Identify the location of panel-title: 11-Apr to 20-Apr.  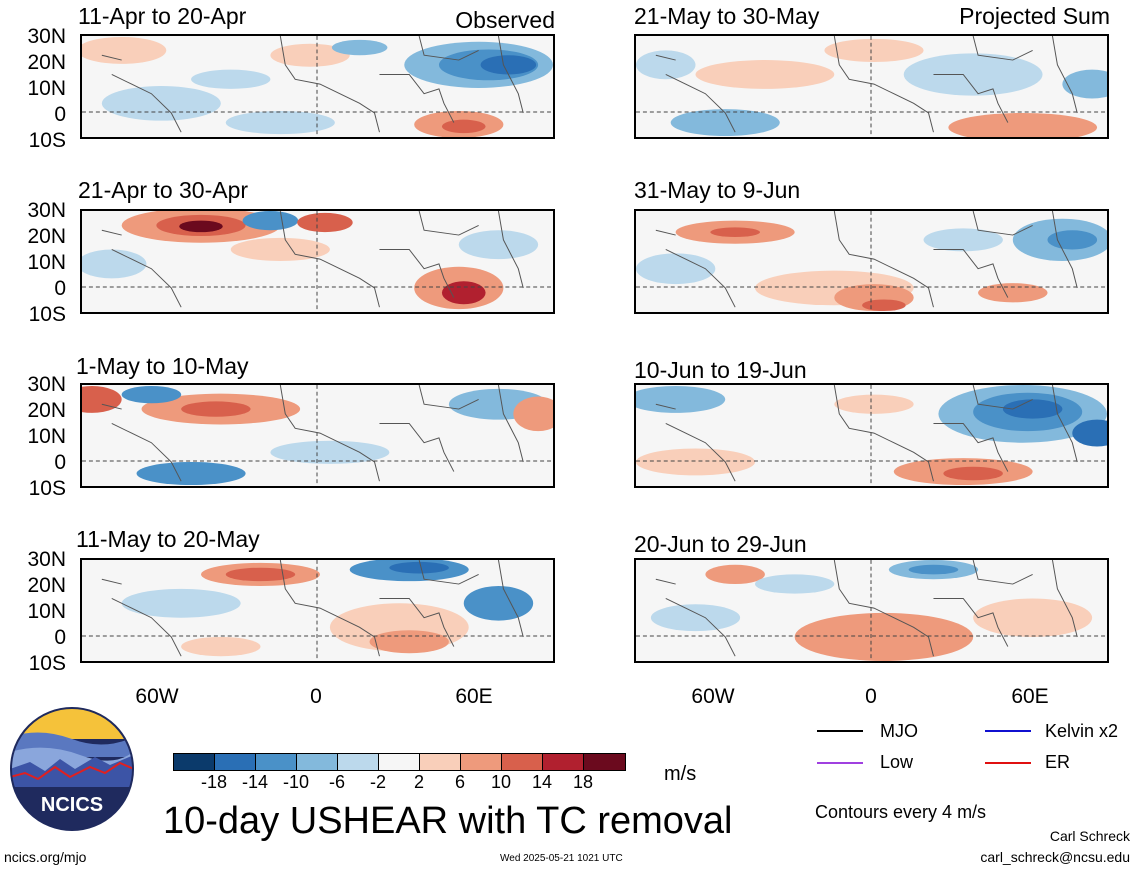
(162, 16).